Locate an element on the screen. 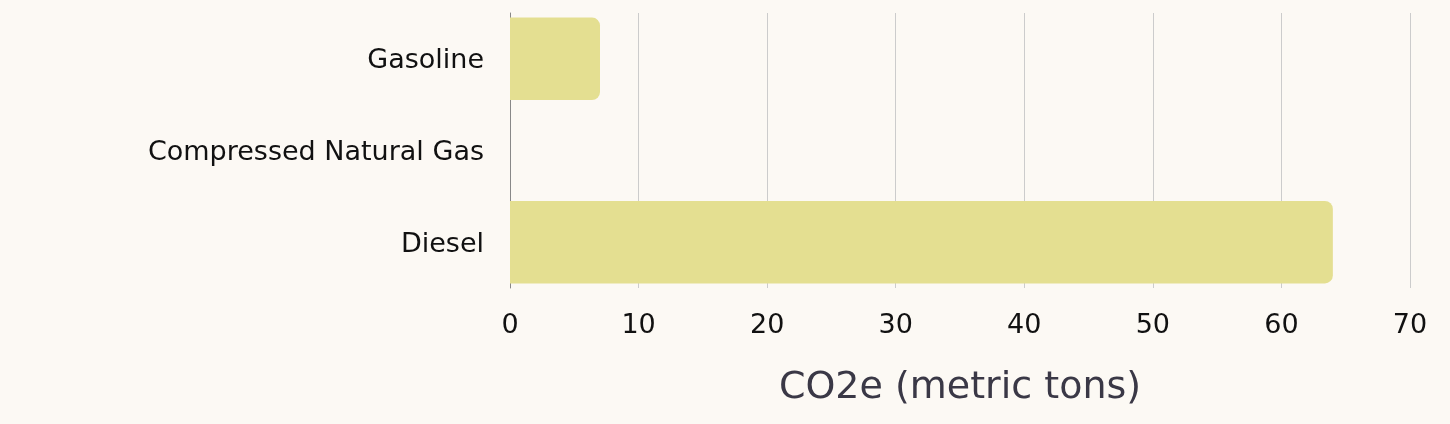 The image size is (1450, 424). x-tick-label: 10 is located at coordinates (638, 323).